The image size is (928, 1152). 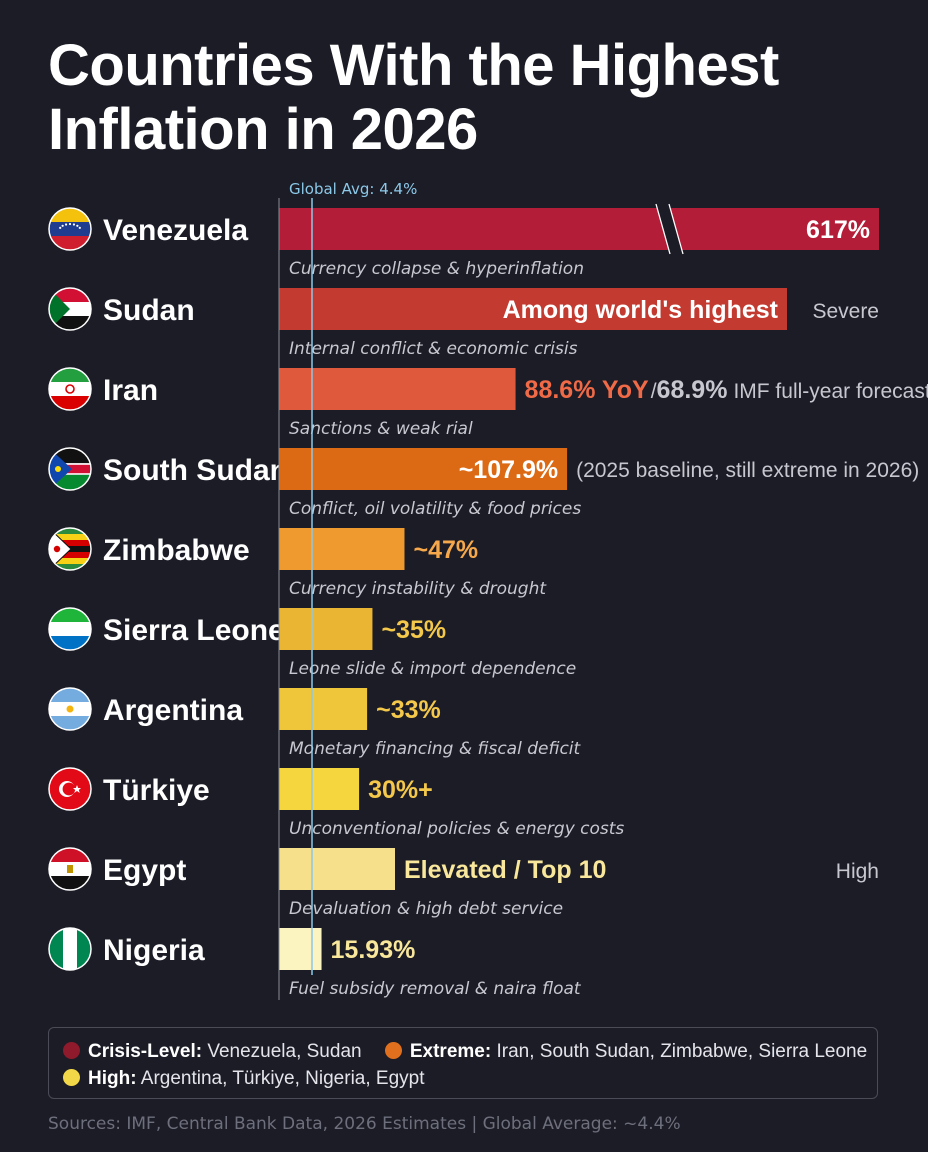 I want to click on country-name: South Sudan, so click(x=195, y=470).